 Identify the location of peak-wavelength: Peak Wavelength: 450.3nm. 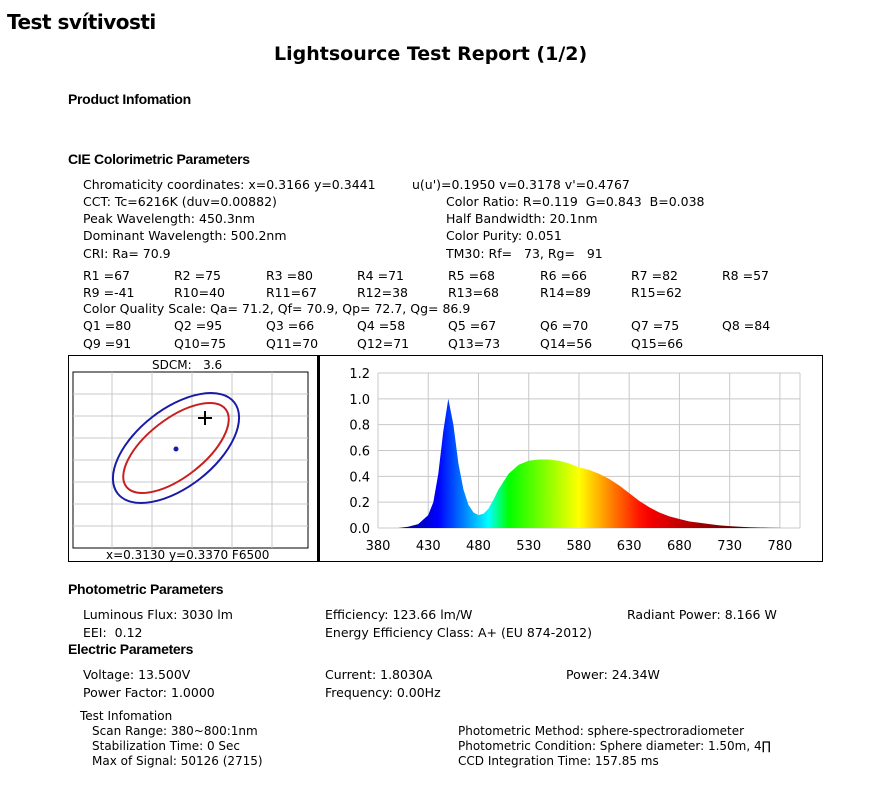
(169, 218).